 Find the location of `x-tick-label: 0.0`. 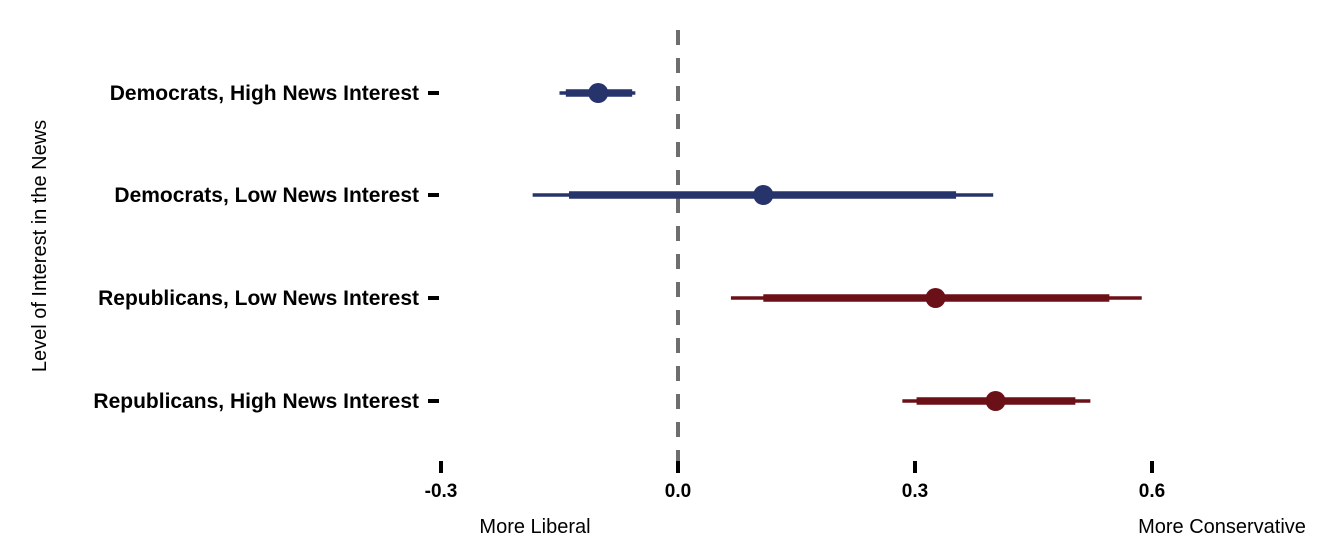

x-tick-label: 0.0 is located at coordinates (678, 491).